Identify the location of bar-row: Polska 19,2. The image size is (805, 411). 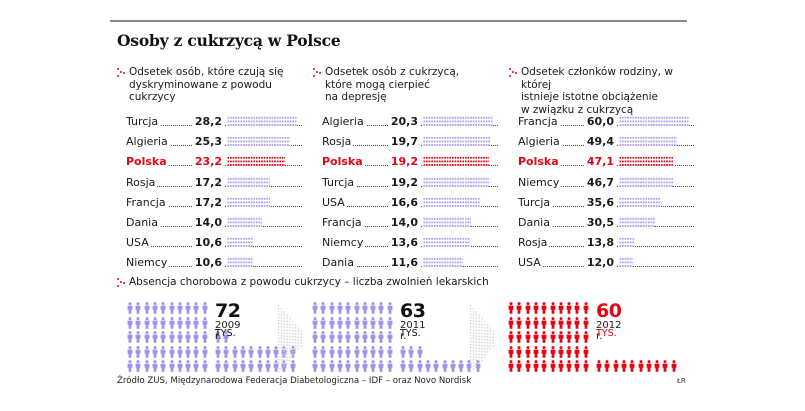
(410, 163).